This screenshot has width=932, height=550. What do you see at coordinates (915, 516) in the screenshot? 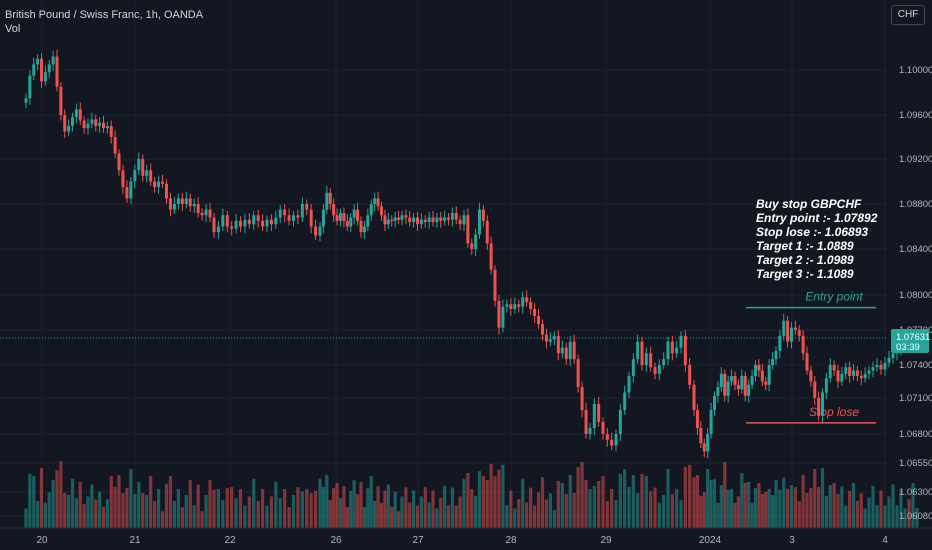
I see `price-tick-label: 1.06080` at bounding box center [915, 516].